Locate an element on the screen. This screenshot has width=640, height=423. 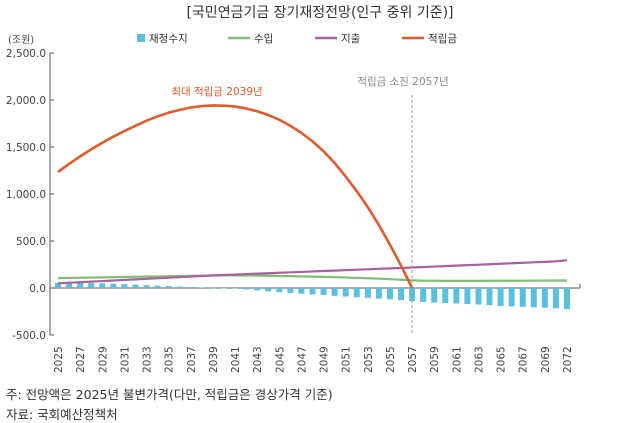
bar-2041 is located at coordinates (235, 288).